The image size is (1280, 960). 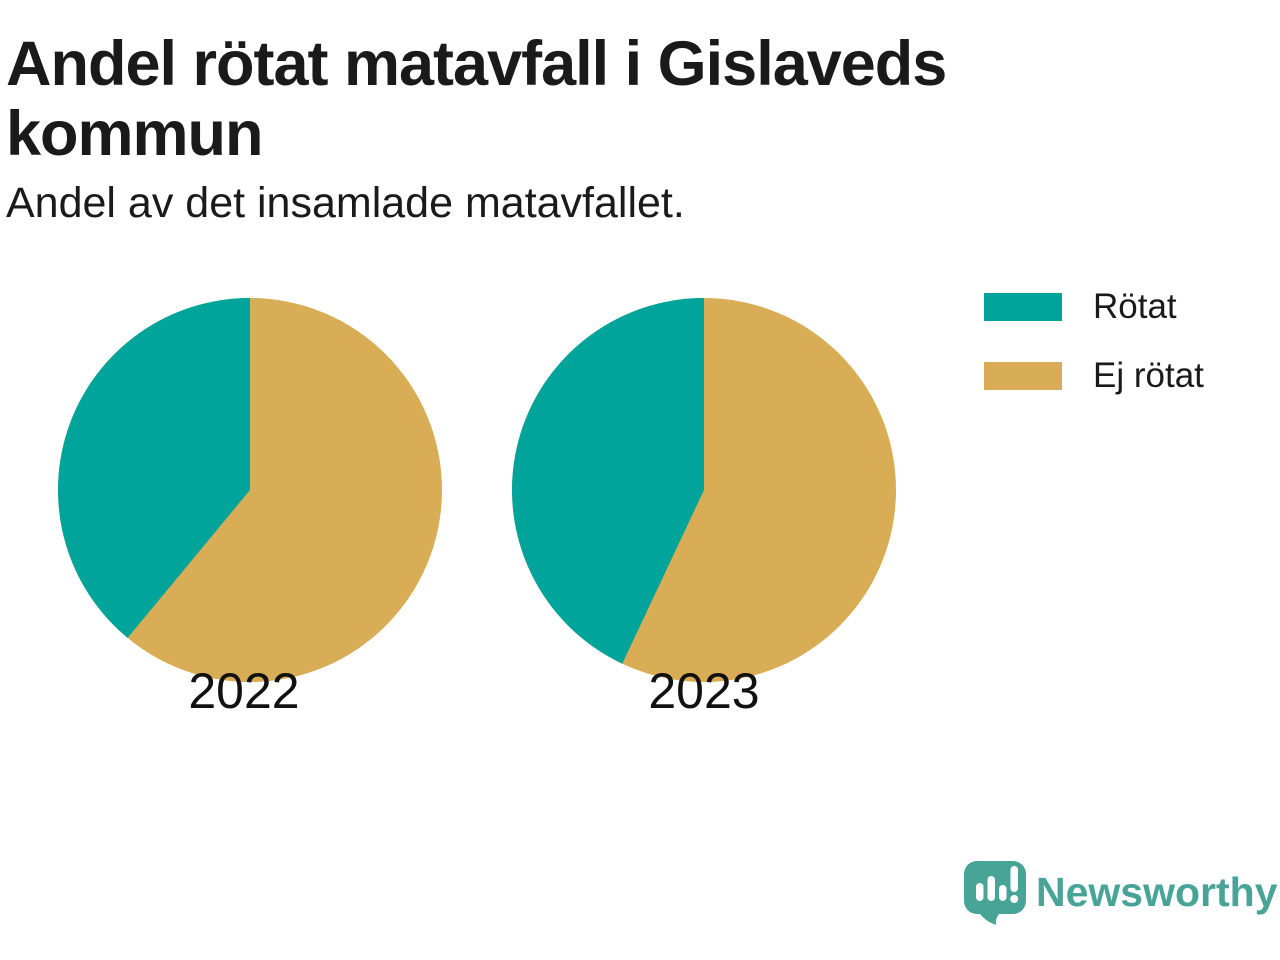 I want to click on speech-bubble-bar-chart-icon, so click(x=995, y=893).